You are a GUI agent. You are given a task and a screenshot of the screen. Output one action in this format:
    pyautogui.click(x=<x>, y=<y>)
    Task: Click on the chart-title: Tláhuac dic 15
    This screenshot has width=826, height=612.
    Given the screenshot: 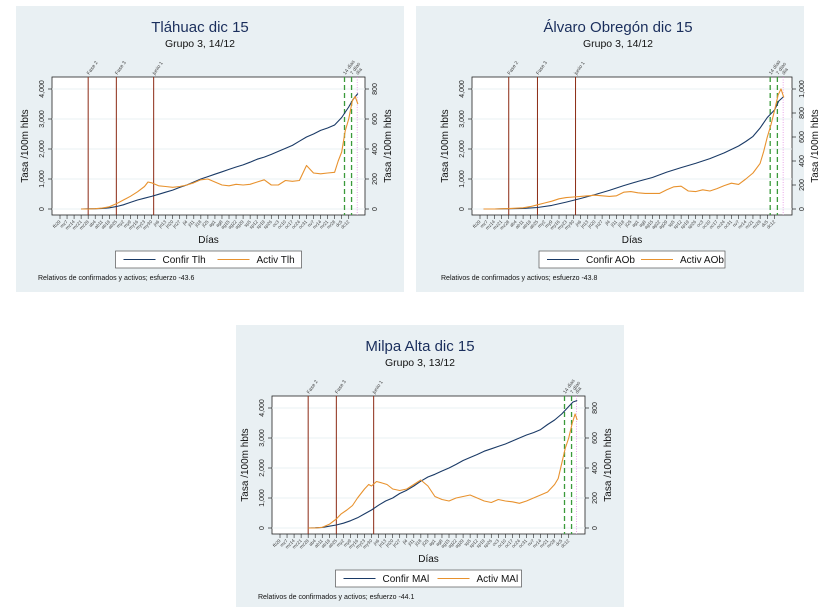 What is the action you would take?
    pyautogui.click(x=200, y=27)
    